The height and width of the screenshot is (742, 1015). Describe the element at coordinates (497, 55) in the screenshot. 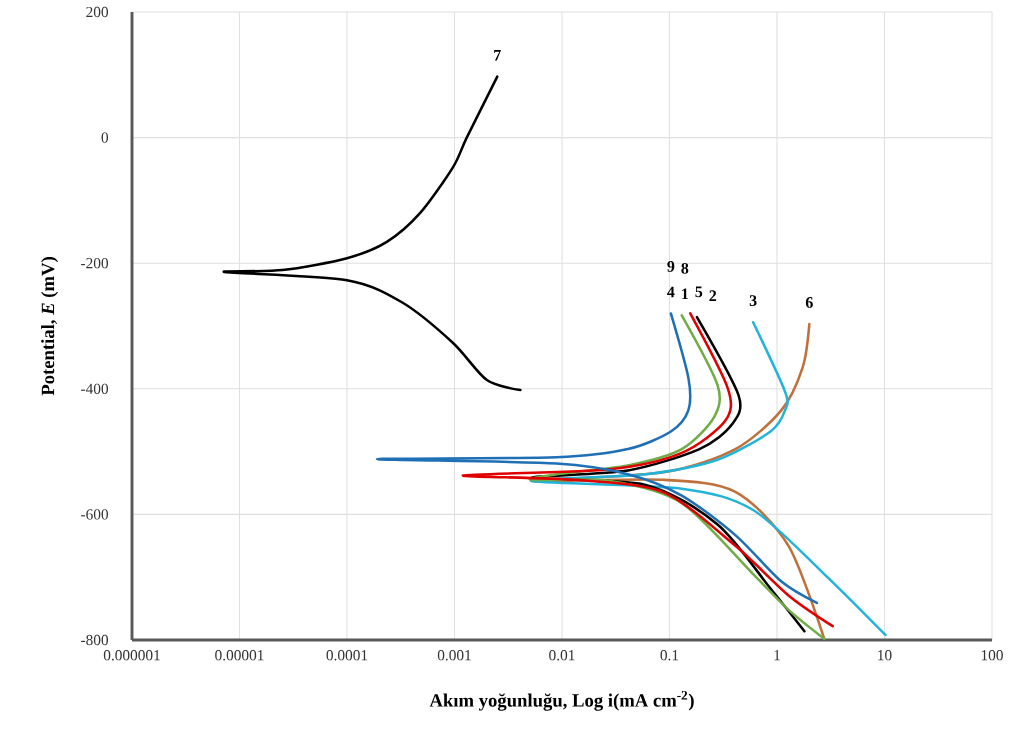

I see `series-label: 7` at that location.